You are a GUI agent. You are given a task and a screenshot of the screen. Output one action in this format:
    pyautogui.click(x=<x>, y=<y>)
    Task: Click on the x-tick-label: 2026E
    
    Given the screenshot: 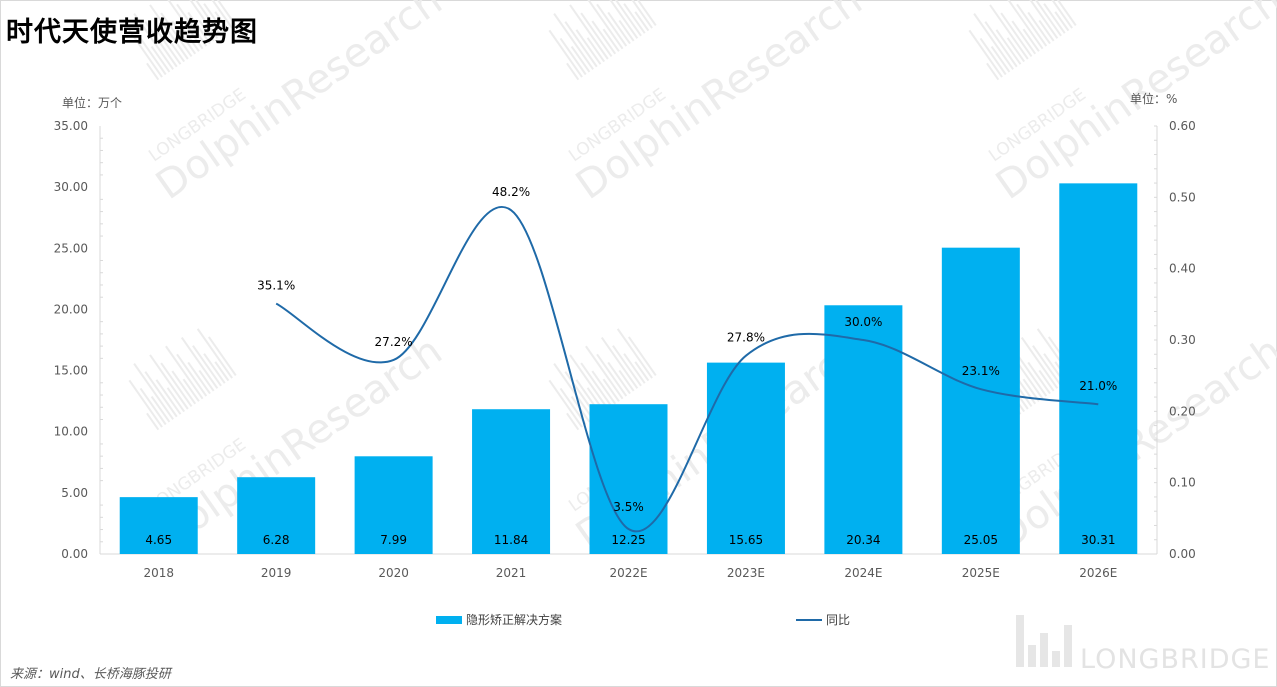 What is the action you would take?
    pyautogui.click(x=1098, y=573)
    